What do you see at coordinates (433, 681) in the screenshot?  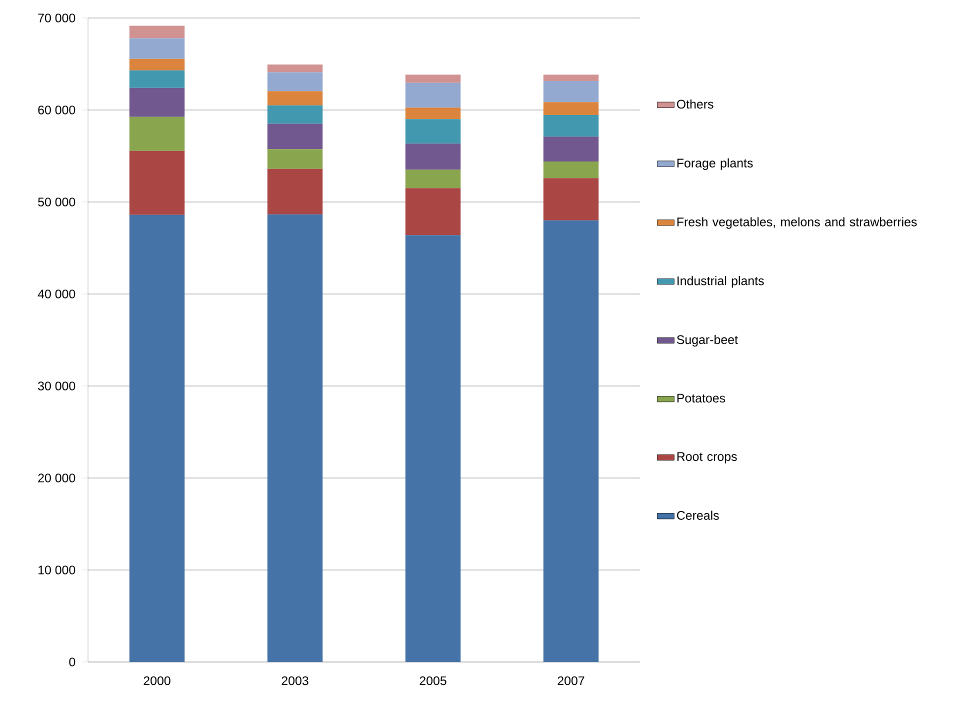 I see `x-tick-label: 2005` at bounding box center [433, 681].